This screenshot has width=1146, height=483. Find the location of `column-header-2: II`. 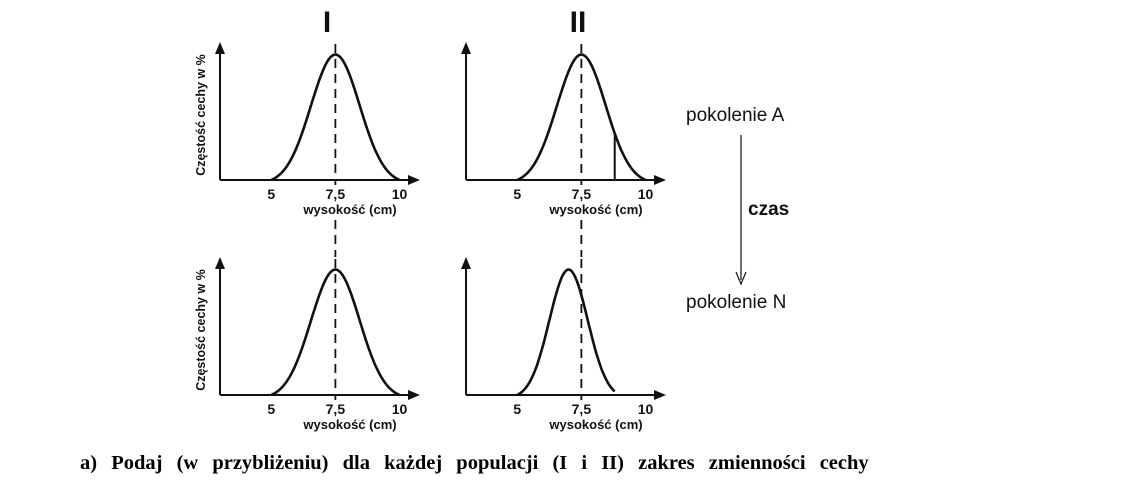

column-header-2: II is located at coordinates (578, 22).